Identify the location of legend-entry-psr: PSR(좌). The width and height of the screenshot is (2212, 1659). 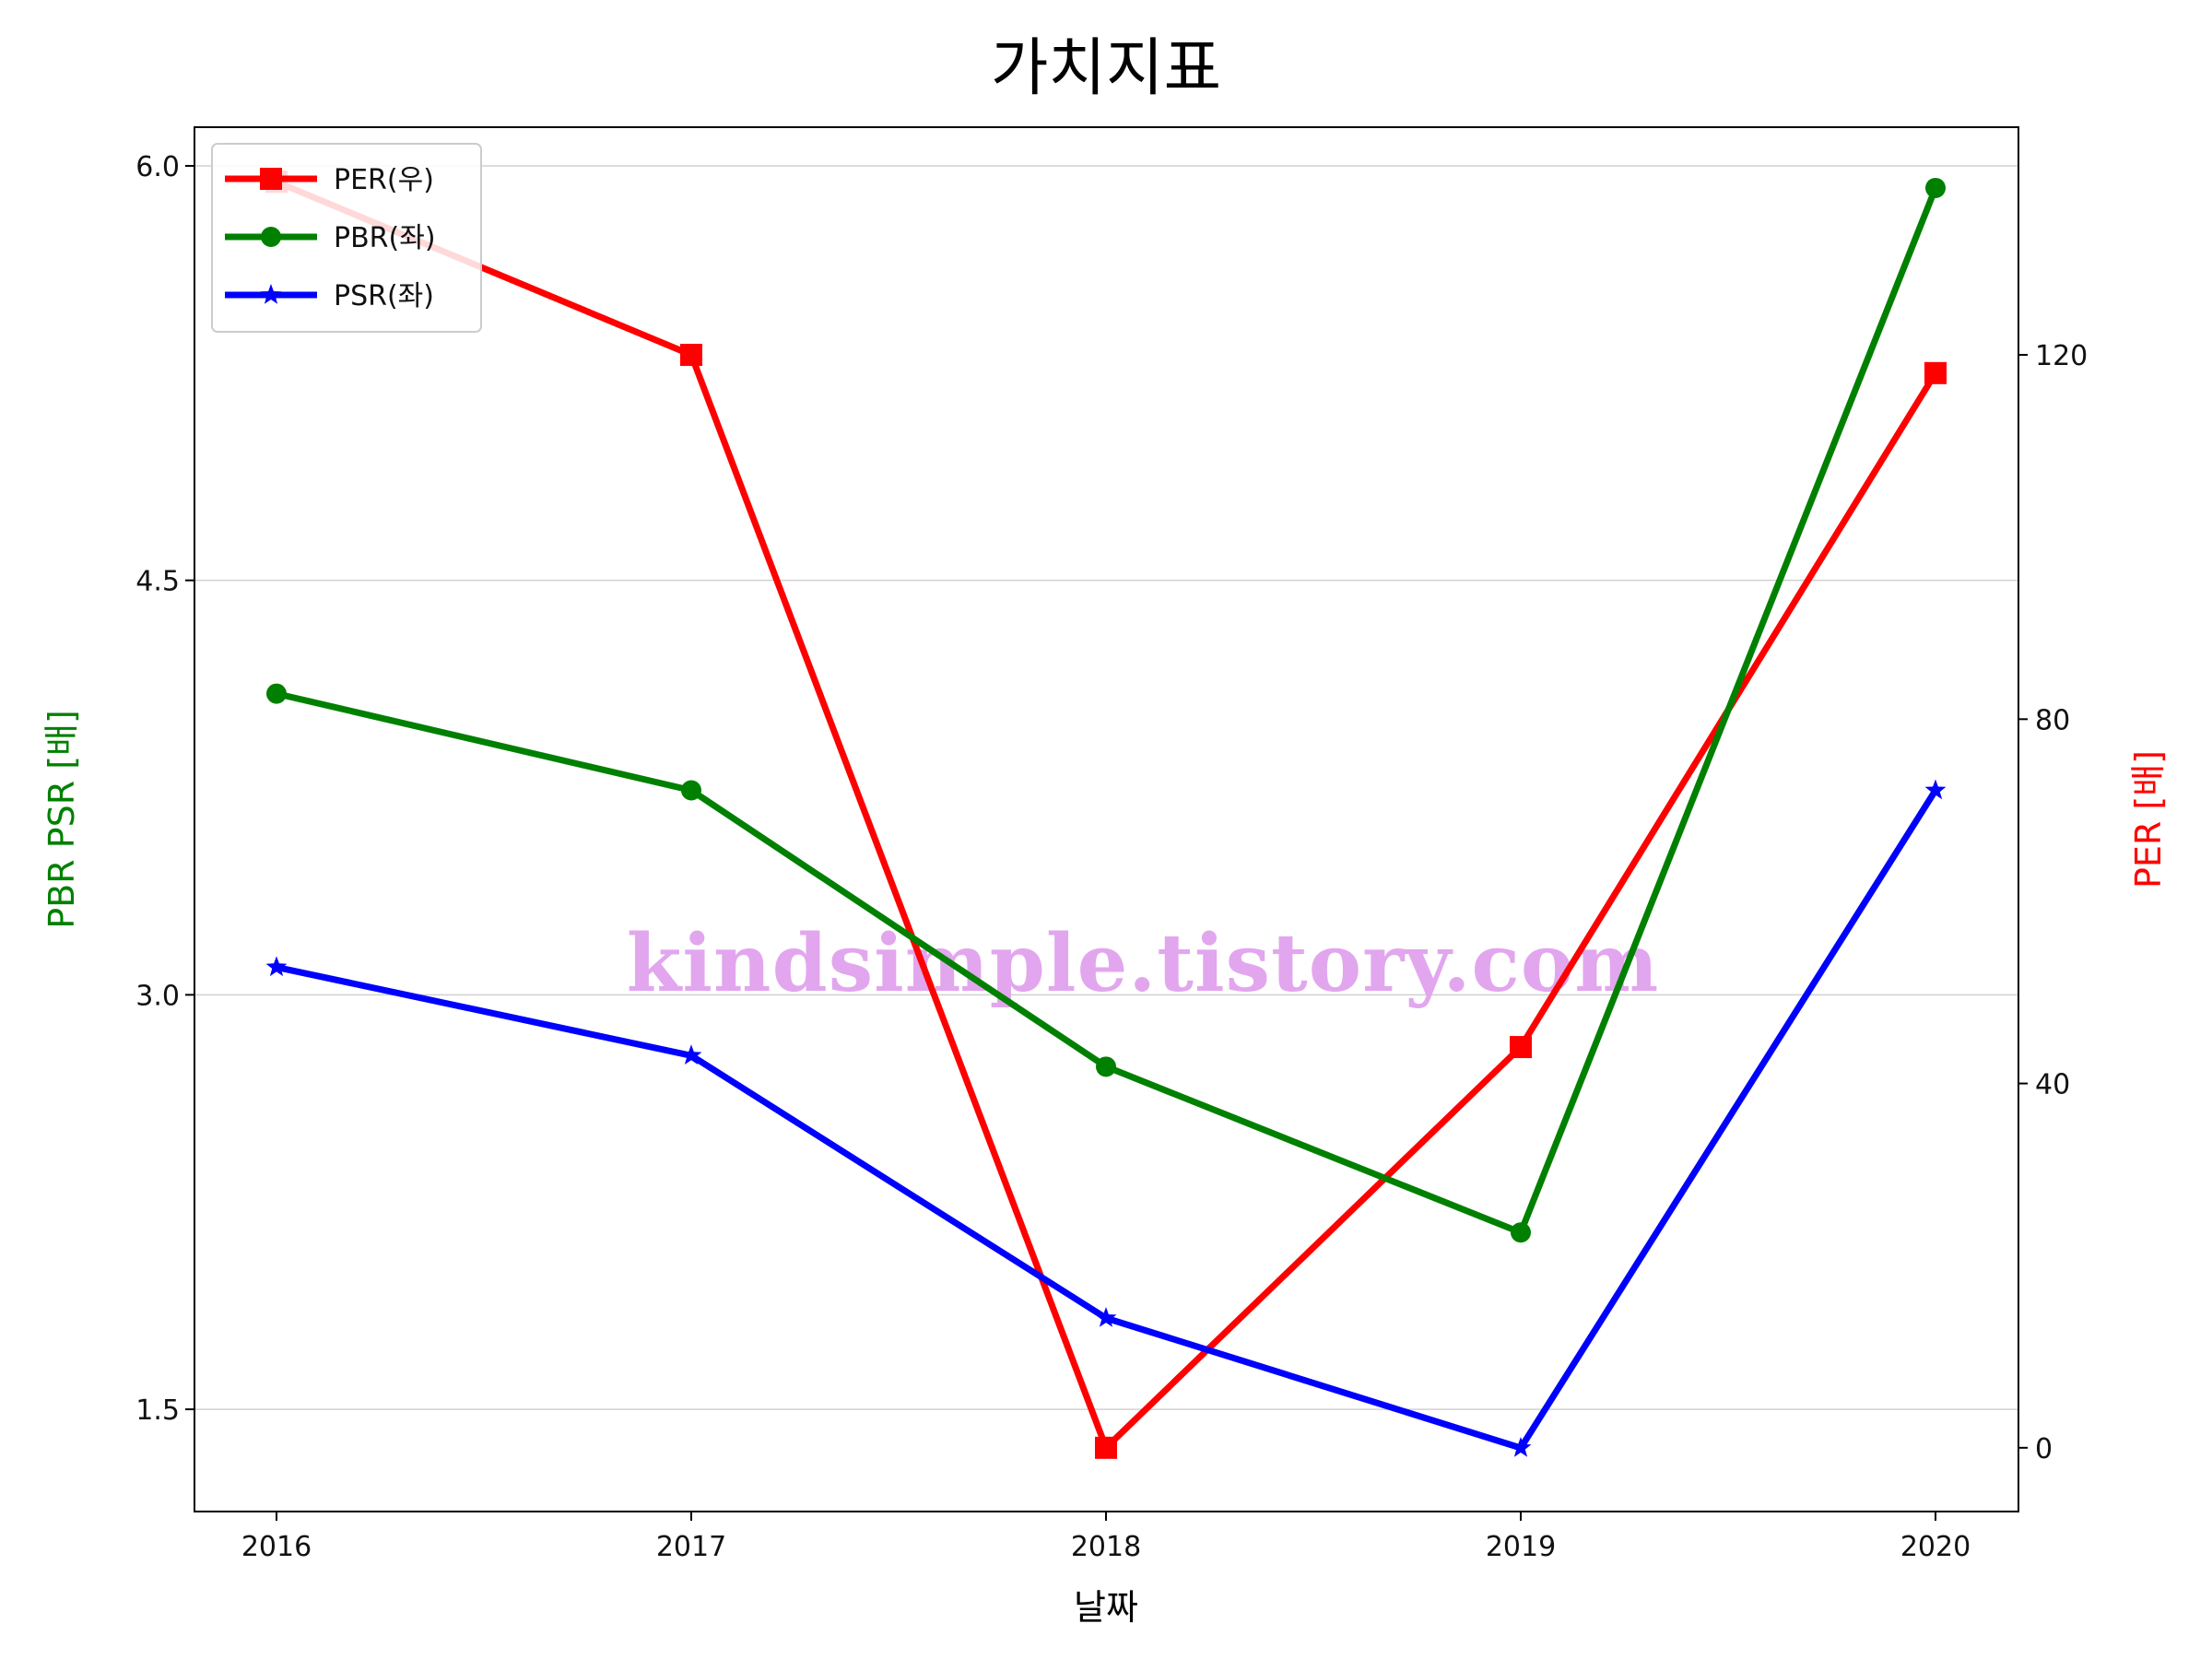
(329, 296).